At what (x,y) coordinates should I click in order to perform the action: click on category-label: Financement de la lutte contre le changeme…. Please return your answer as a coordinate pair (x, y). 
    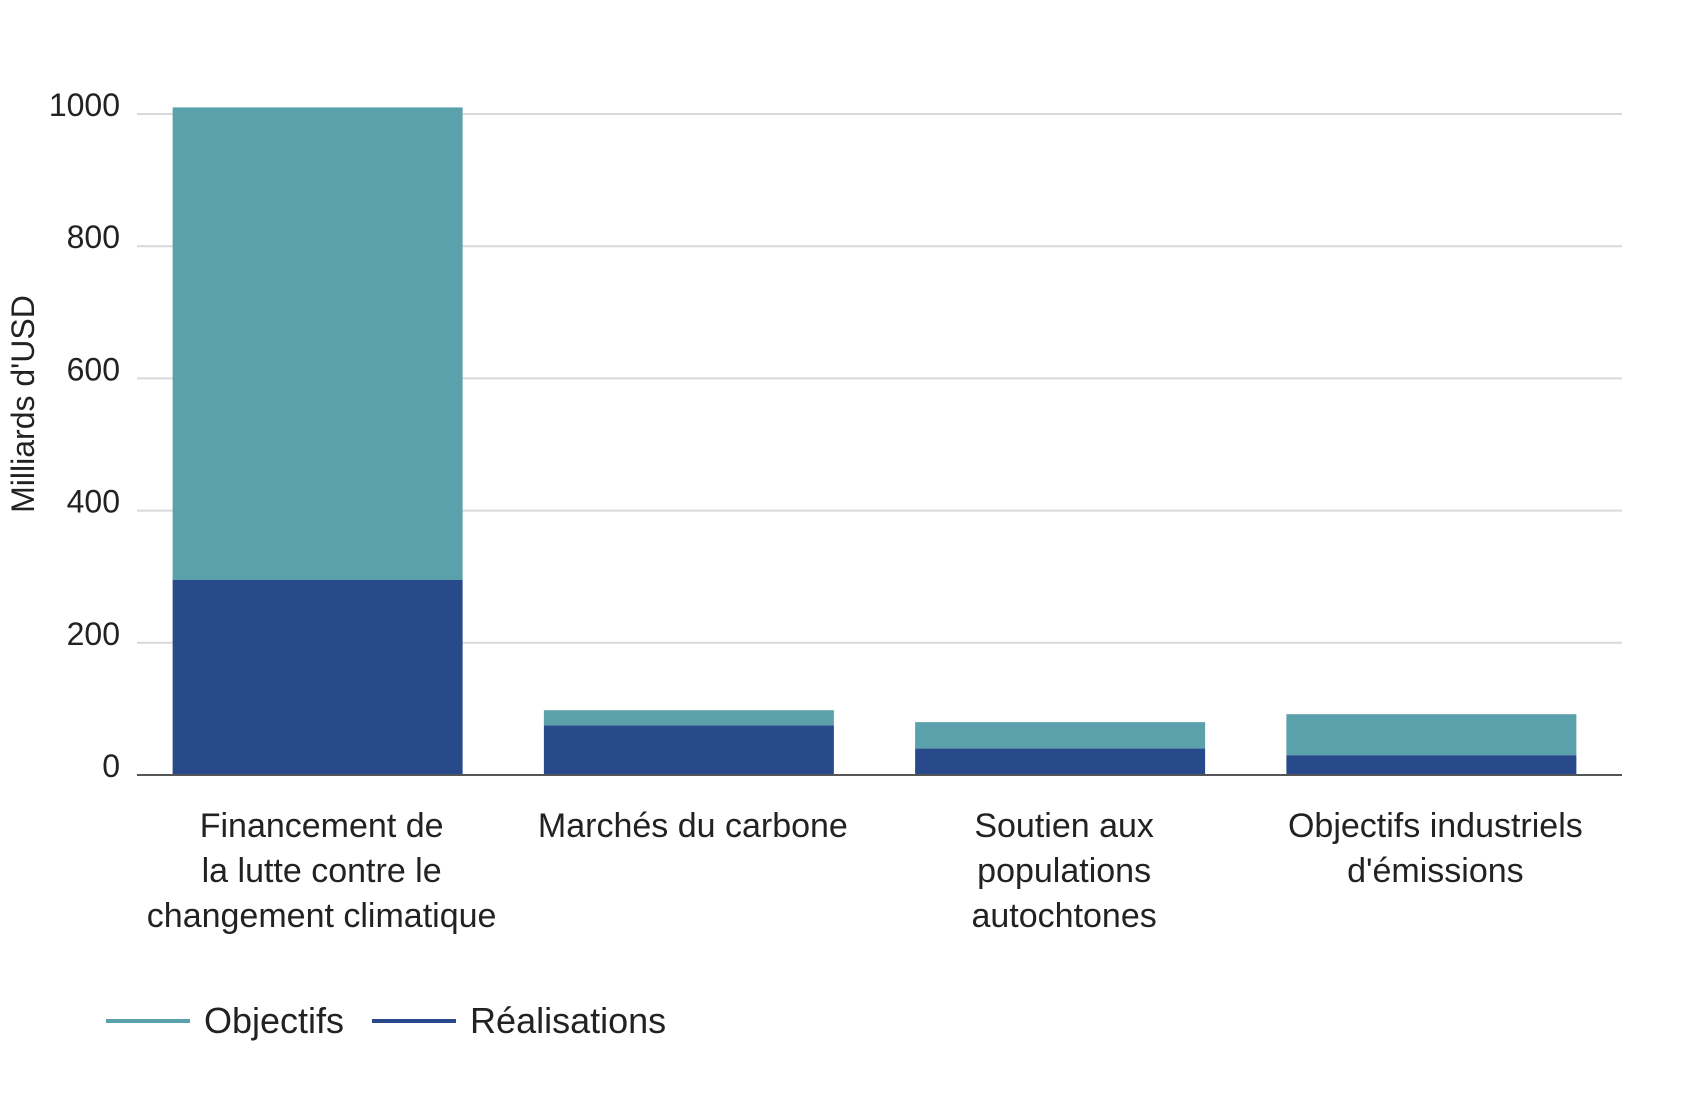
    Looking at the image, I should click on (322, 871).